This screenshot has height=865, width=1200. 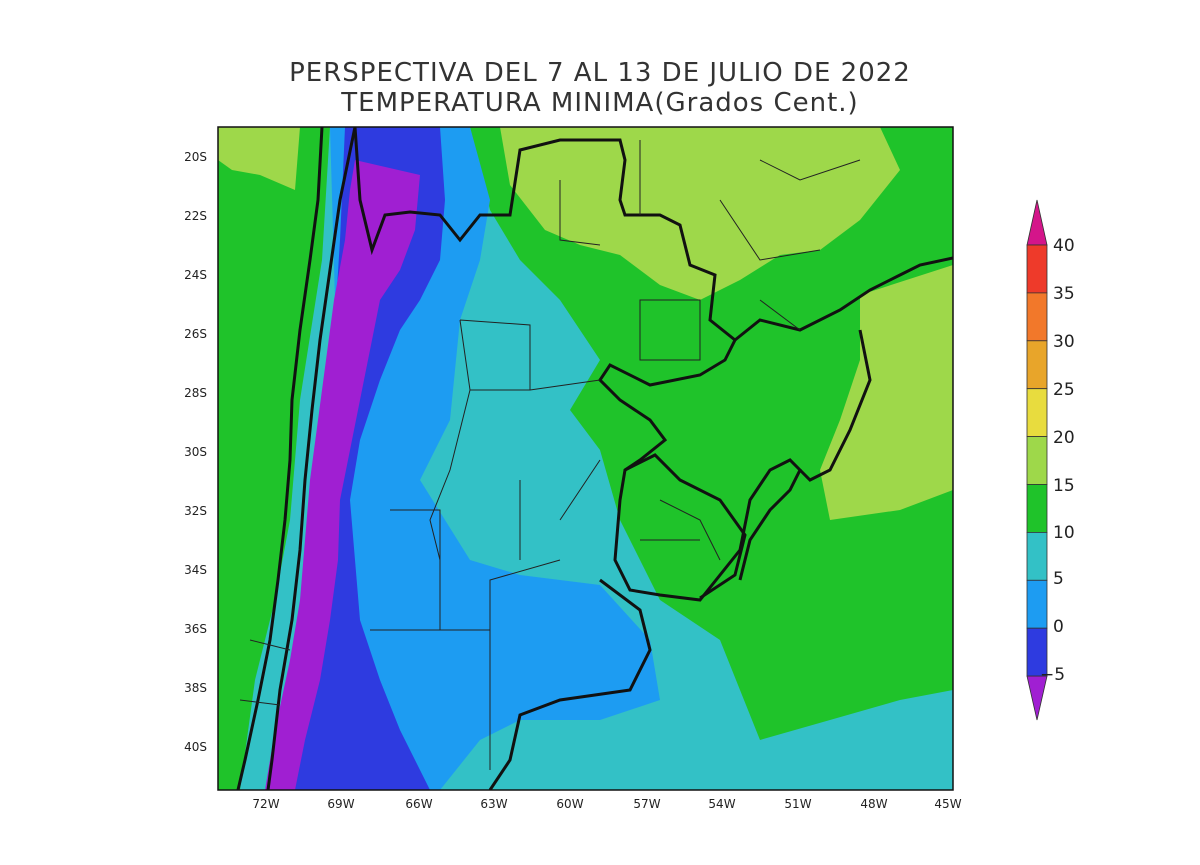 I want to click on uruguay-border, so click(x=685, y=526).